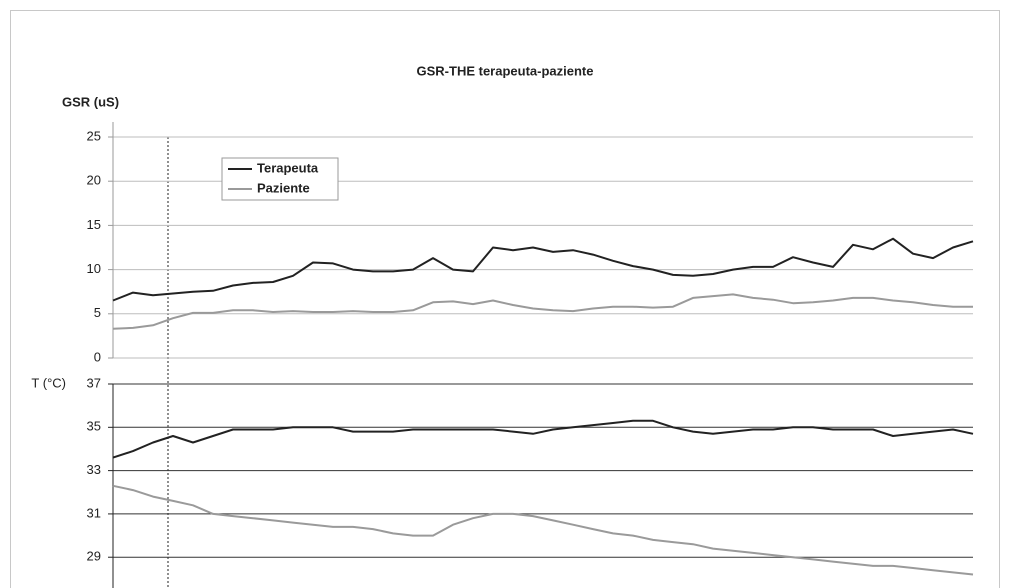  I want to click on chart-title: GSR-THE terapeuta-paziente, so click(505, 70).